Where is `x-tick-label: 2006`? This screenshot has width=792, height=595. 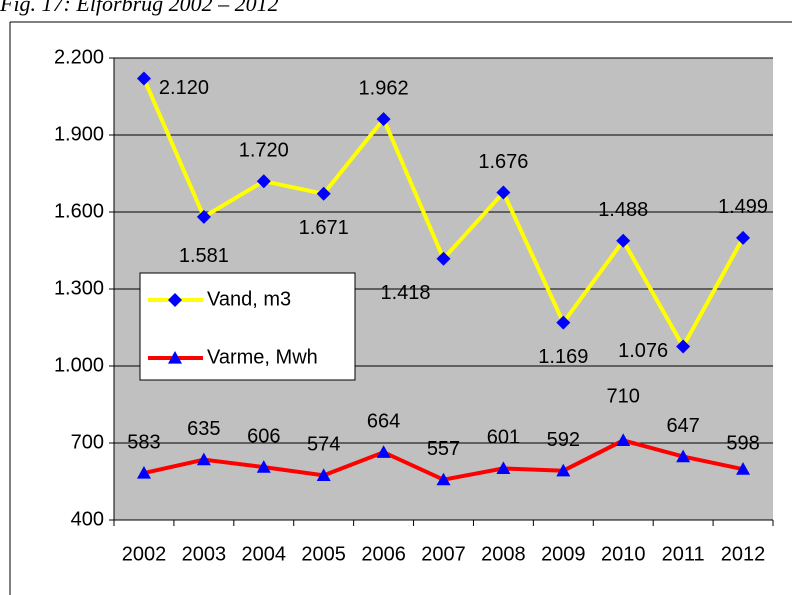 x-tick-label: 2006 is located at coordinates (383, 554).